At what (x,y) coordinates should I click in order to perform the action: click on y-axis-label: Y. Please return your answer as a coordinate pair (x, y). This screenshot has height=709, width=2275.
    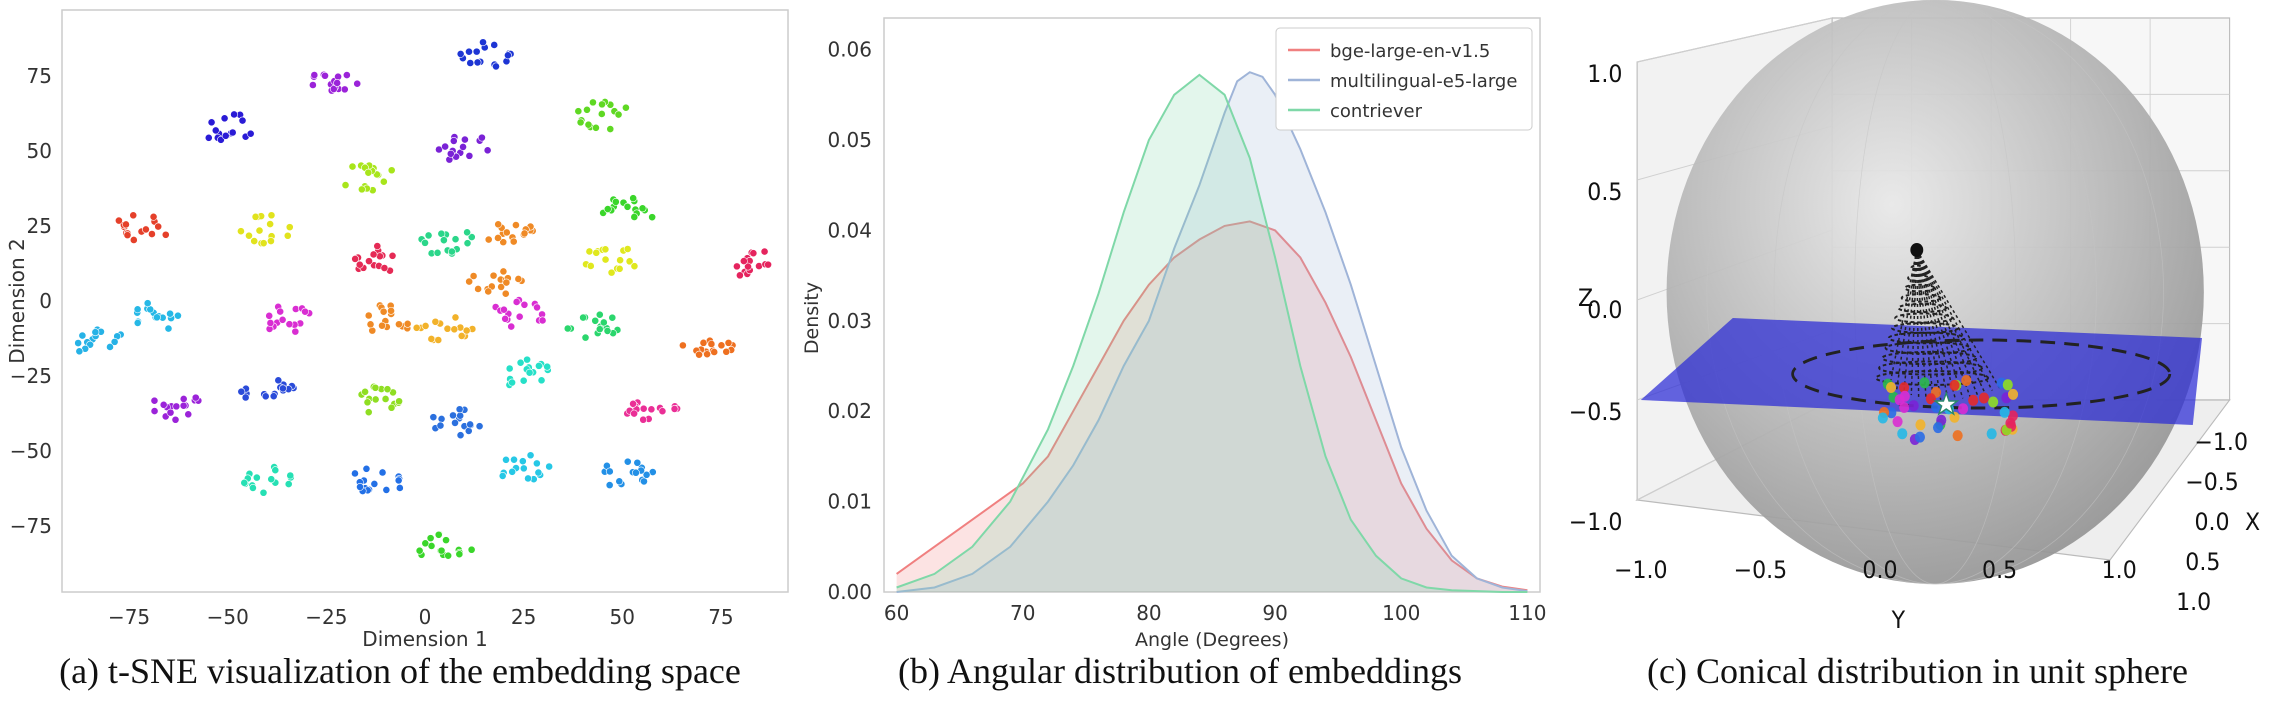
    Looking at the image, I should click on (1898, 620).